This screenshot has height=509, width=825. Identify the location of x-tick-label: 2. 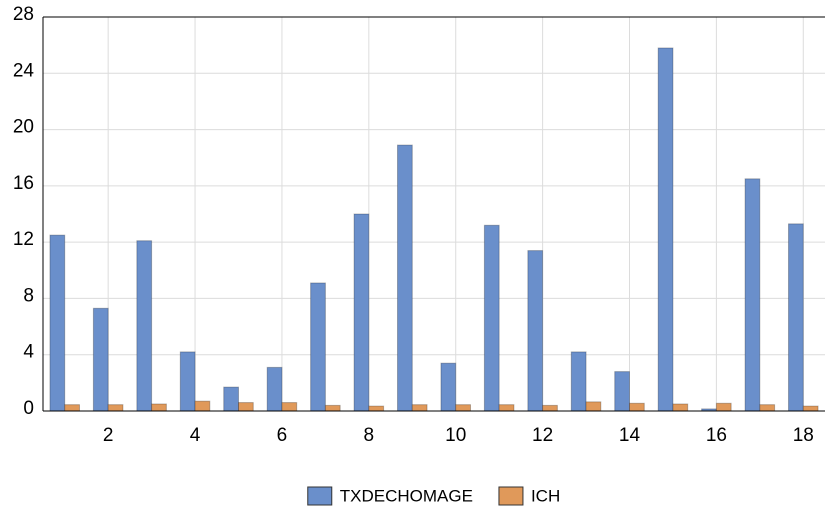
(108, 435).